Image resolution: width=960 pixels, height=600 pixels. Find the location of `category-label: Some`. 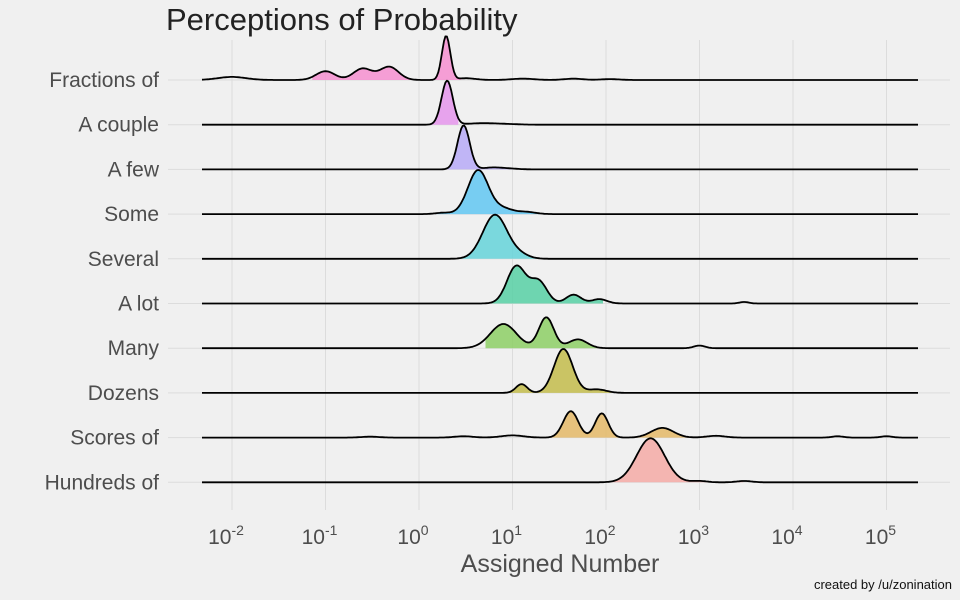

category-label: Some is located at coordinates (131, 214).